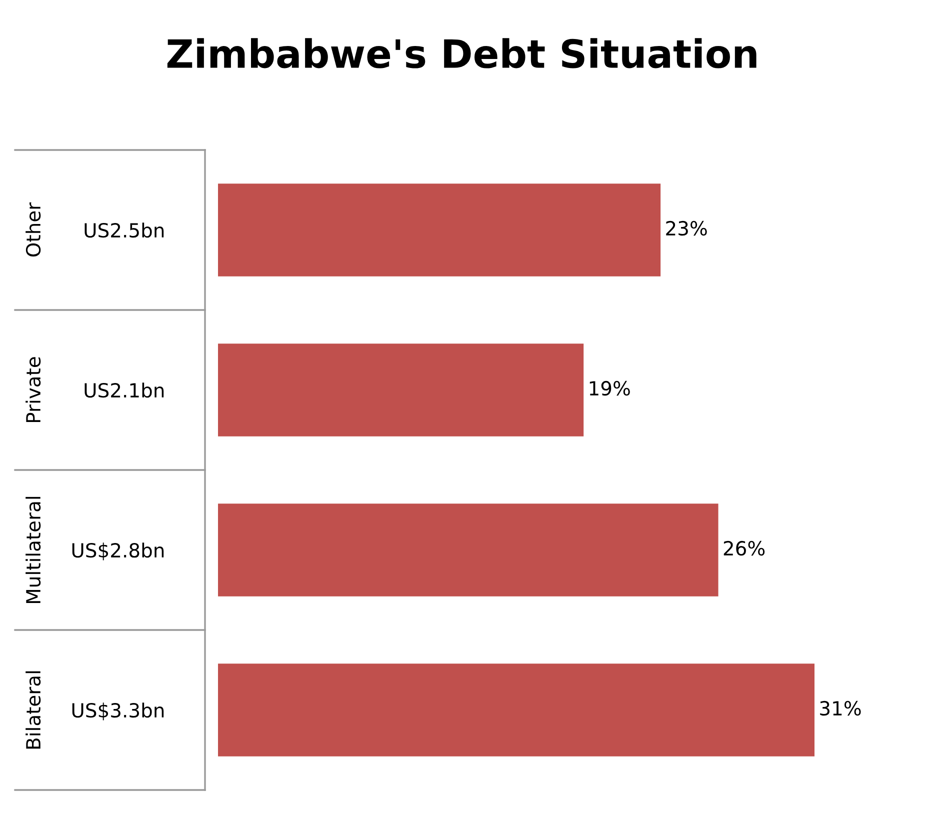 The image size is (925, 818). I want to click on text: Multilateral, so click(33, 549).